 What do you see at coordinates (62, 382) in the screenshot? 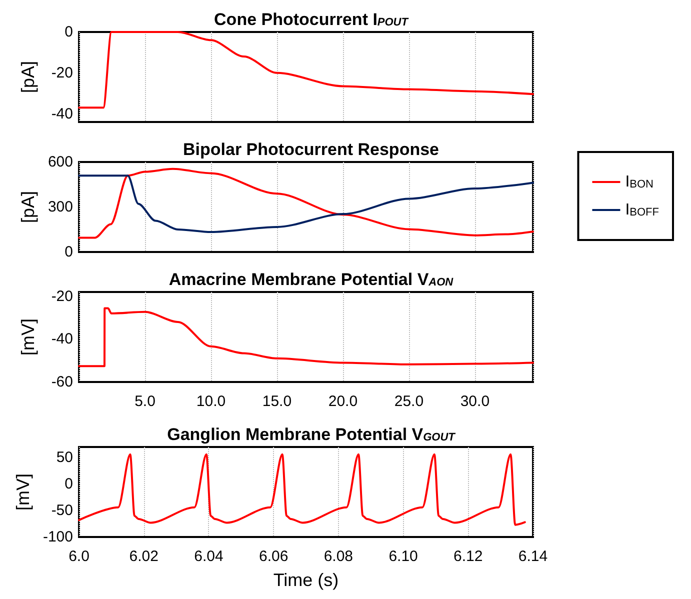
I see `y-tick-label: -60` at bounding box center [62, 382].